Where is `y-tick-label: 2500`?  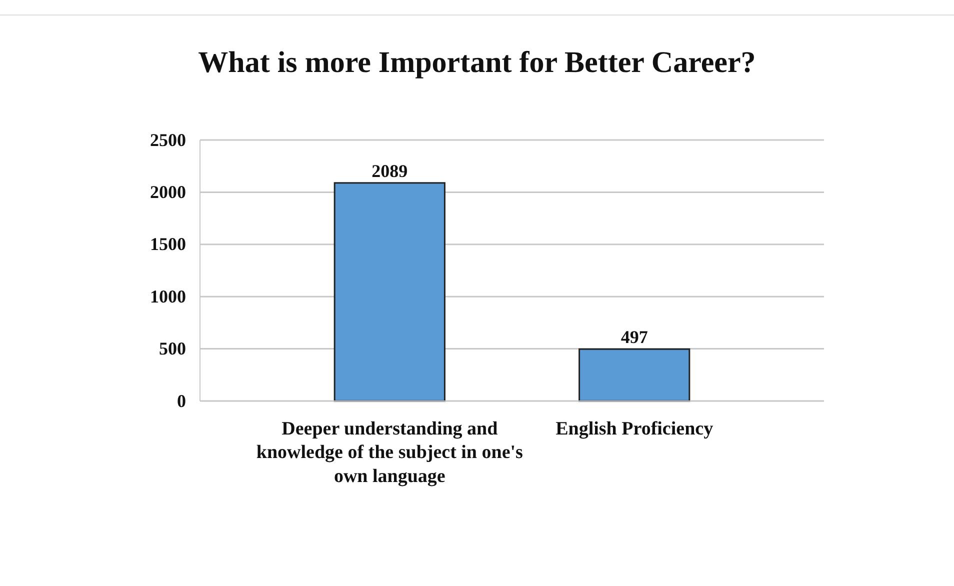
y-tick-label: 2500 is located at coordinates (168, 140).